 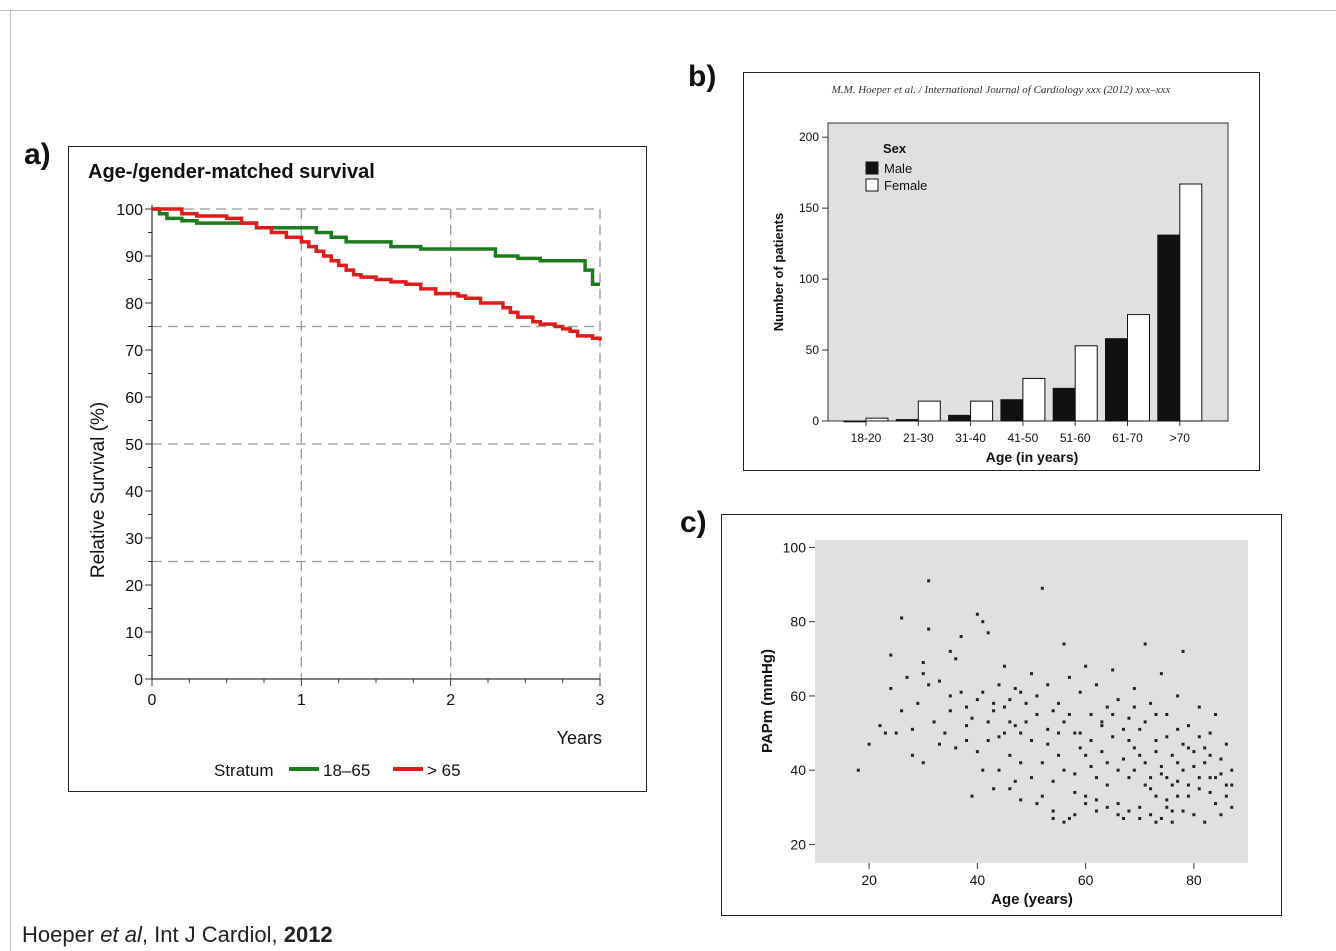 I want to click on panel-b-label: b), so click(x=702, y=76).